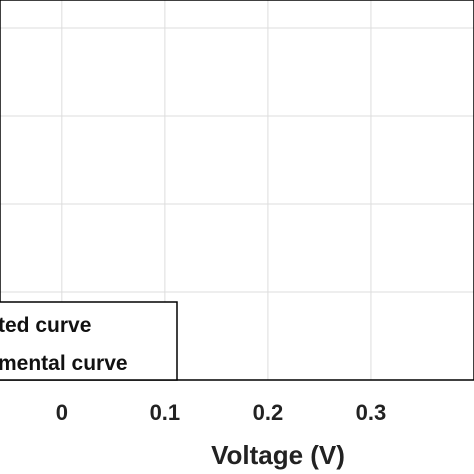 This screenshot has height=474, width=474. What do you see at coordinates (221, 412) in the screenshot?
I see `x-tick-labels: 0 0.1 0.2 0.3` at bounding box center [221, 412].